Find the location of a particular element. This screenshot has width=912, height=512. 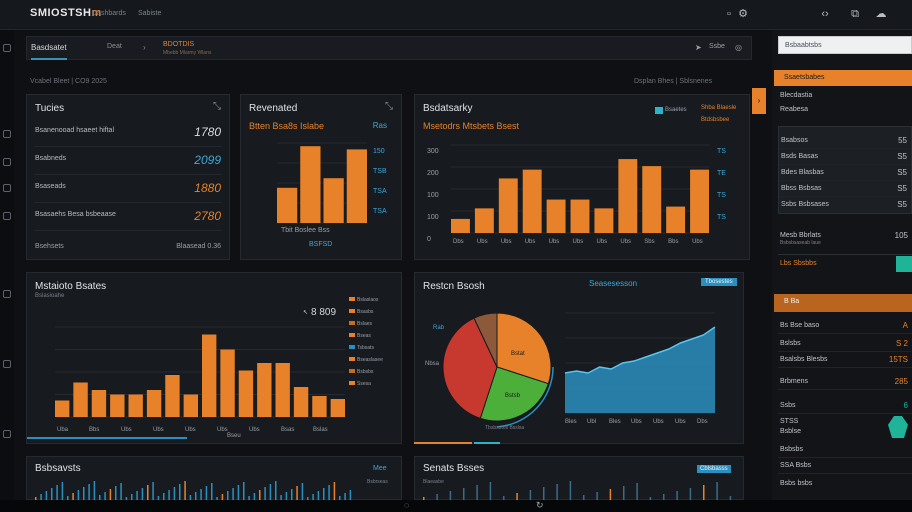

list-item: Brbmens 285 is located at coordinates (845, 382).